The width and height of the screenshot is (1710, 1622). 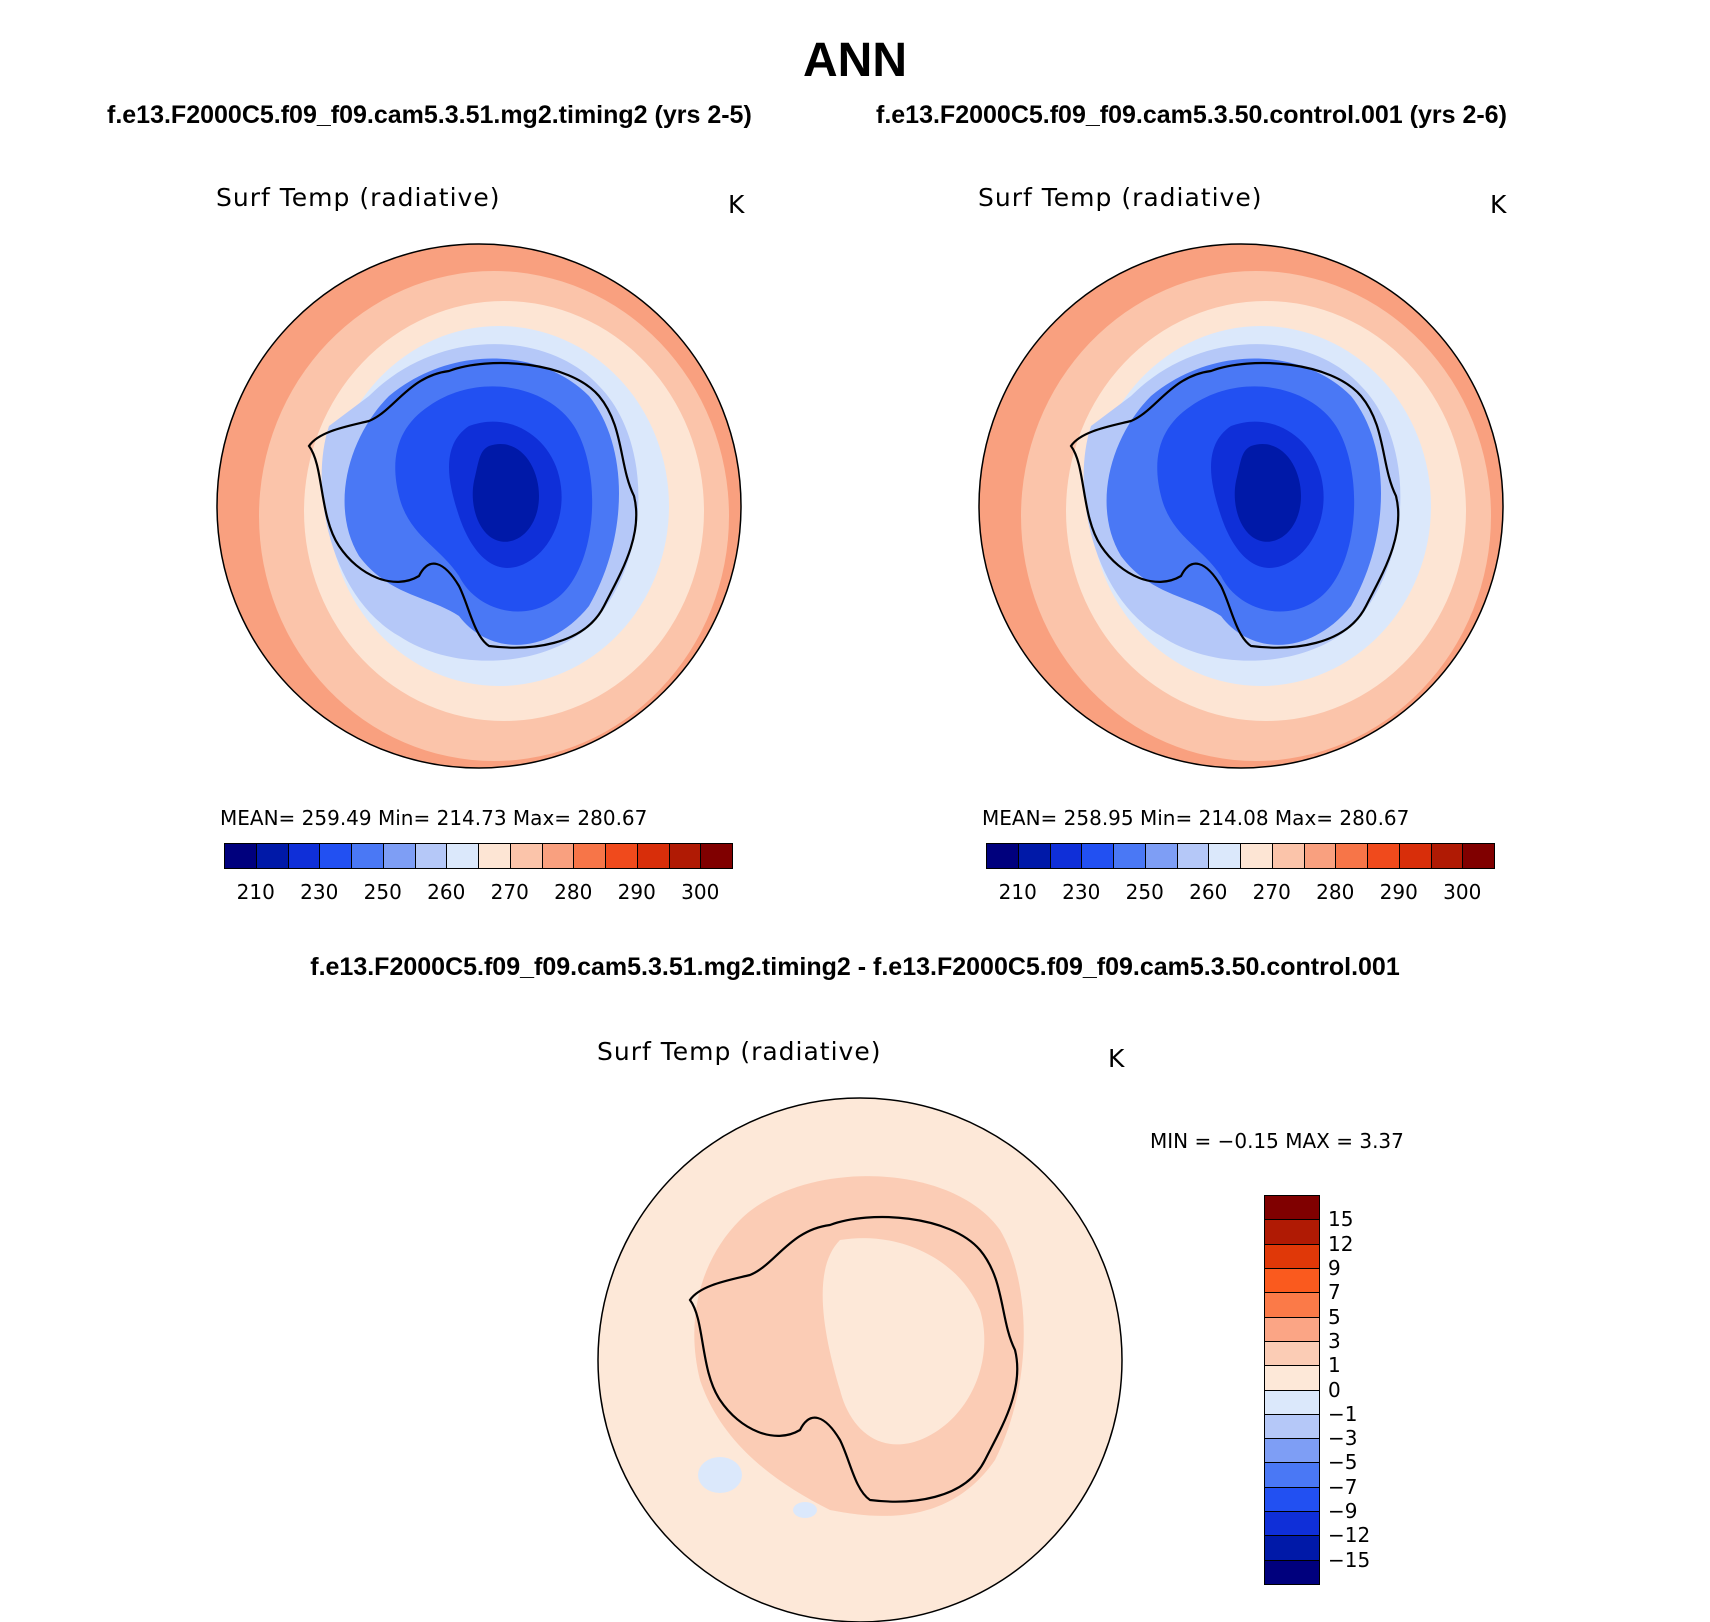 What do you see at coordinates (1334, 1267) in the screenshot?
I see `colorbar-tick-label: 9` at bounding box center [1334, 1267].